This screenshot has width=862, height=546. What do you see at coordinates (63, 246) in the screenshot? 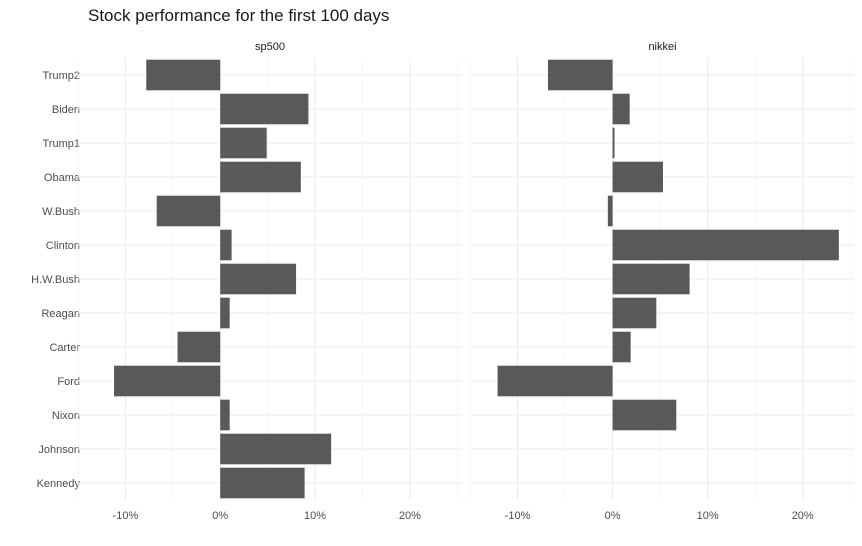
I see `category-label: Clinton` at bounding box center [63, 246].